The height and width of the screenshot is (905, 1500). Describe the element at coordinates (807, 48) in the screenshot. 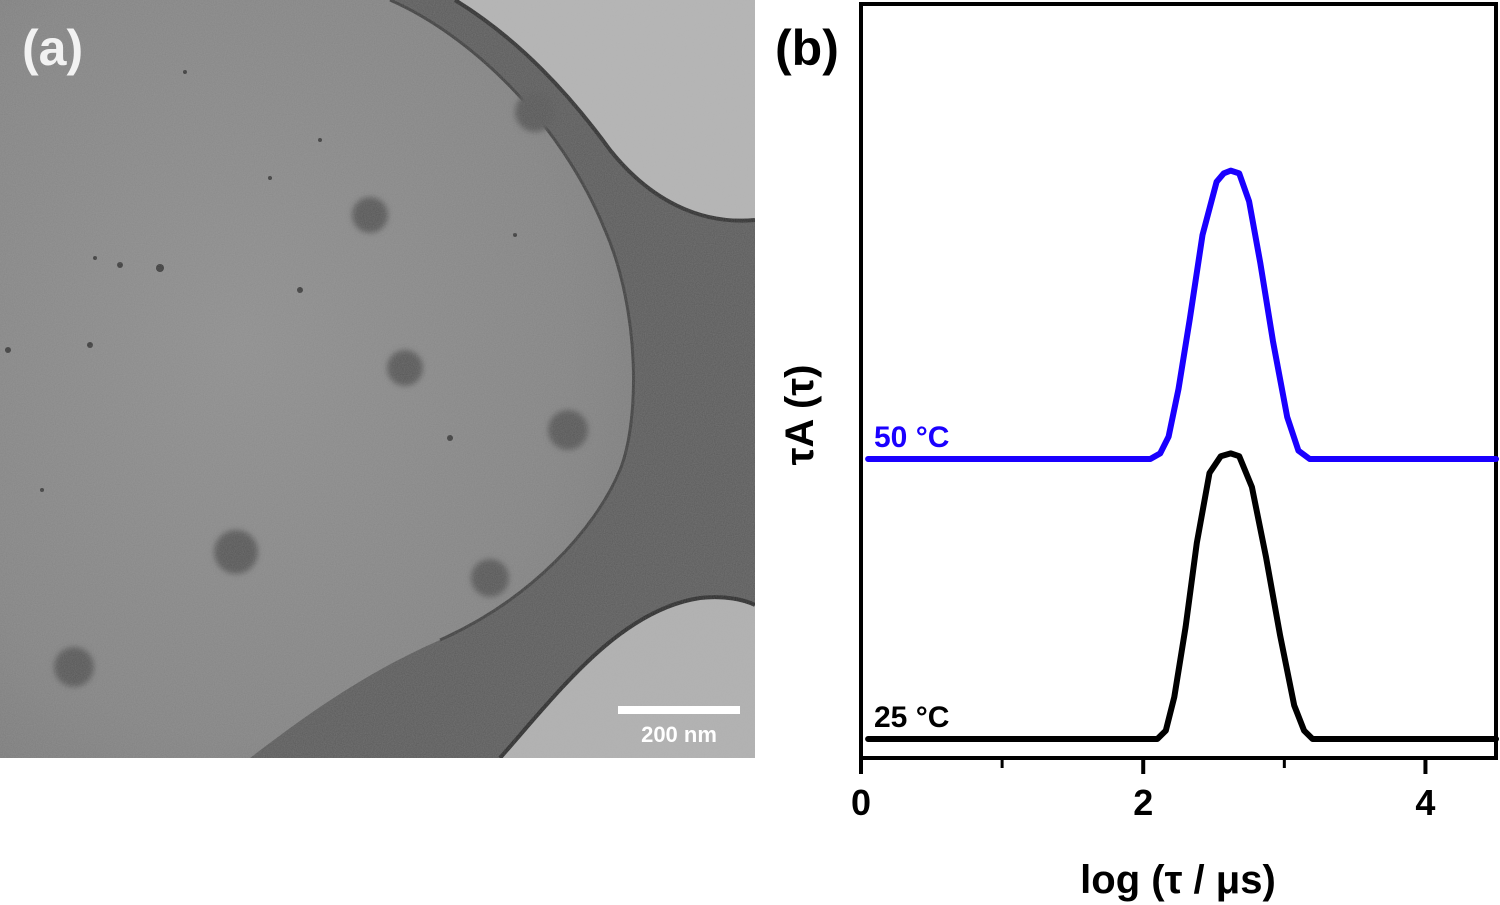

I see `panel-b-label: (b)` at that location.